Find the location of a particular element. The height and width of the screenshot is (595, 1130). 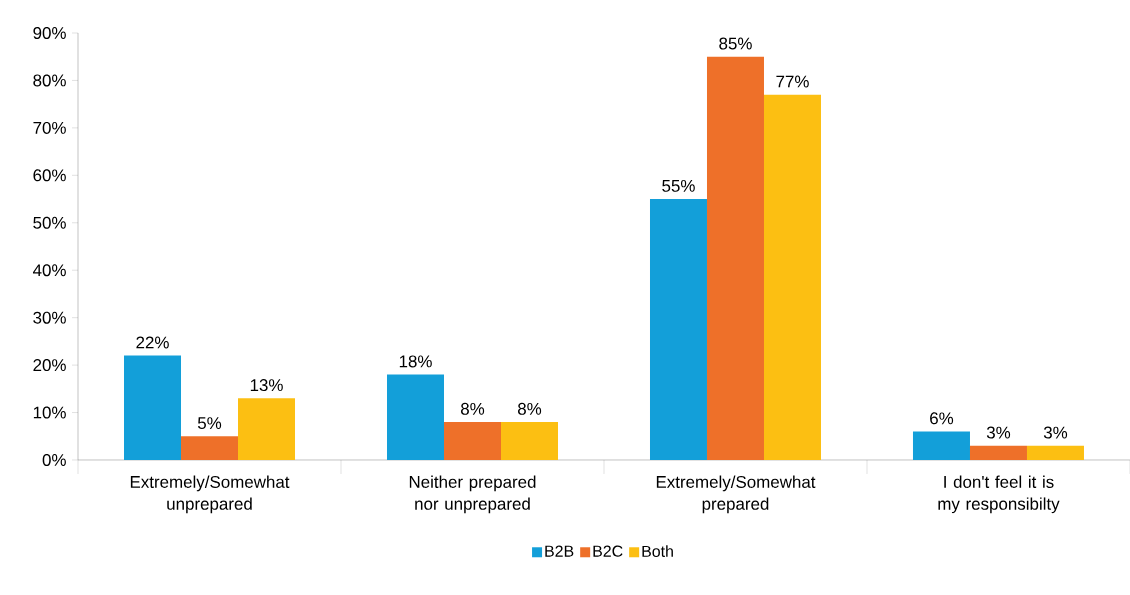

data-label: 5% is located at coordinates (209, 423).